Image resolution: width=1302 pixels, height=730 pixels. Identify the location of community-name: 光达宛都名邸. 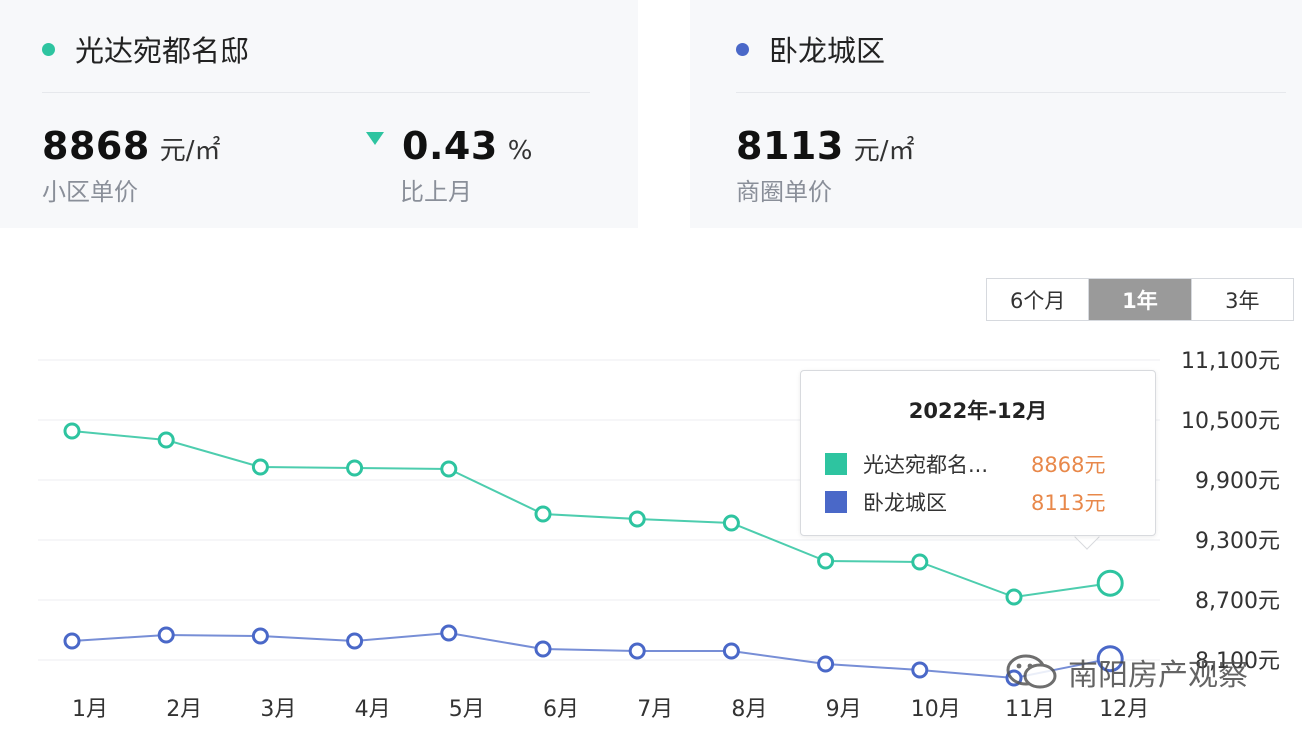
(162, 51).